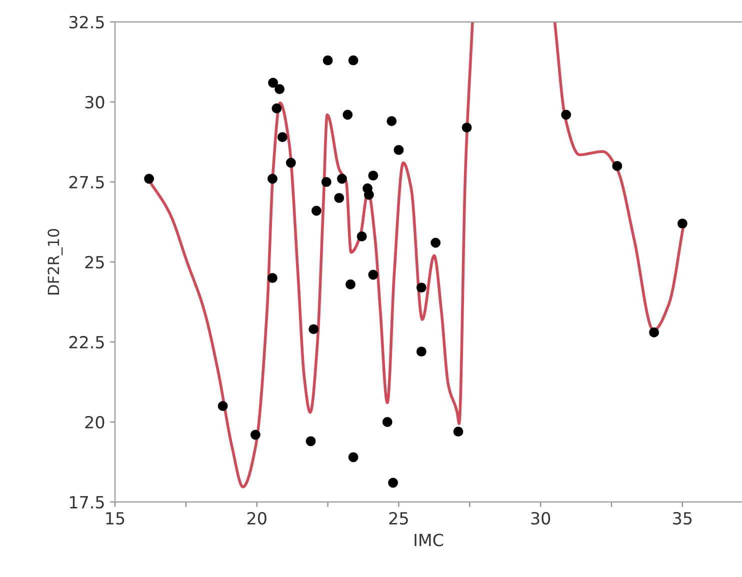 Image resolution: width=742 pixels, height=577 pixels. What do you see at coordinates (94, 262) in the screenshot?
I see `y-tick-label: 25` at bounding box center [94, 262].